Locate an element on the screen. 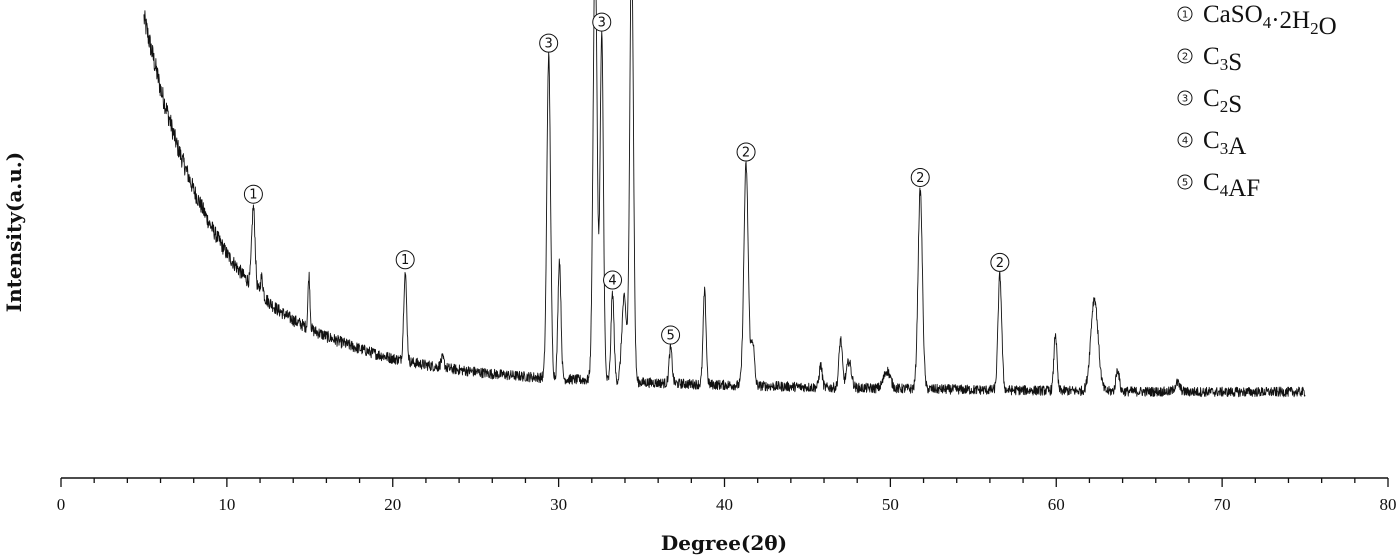  legend-marker-number: 2 is located at coordinates (1185, 57).